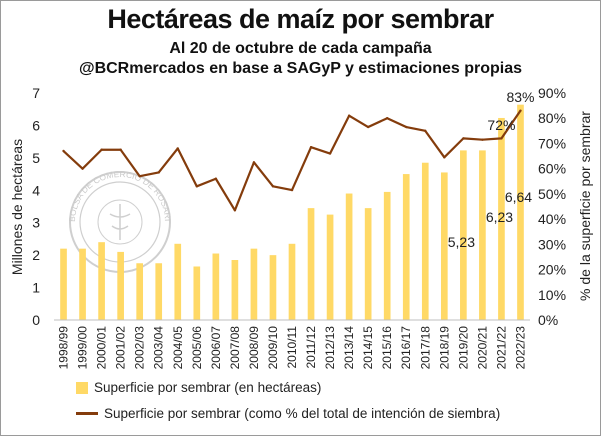 The image size is (601, 436). Describe the element at coordinates (552, 244) in the screenshot. I see `y2-tick-label: 30%` at that location.